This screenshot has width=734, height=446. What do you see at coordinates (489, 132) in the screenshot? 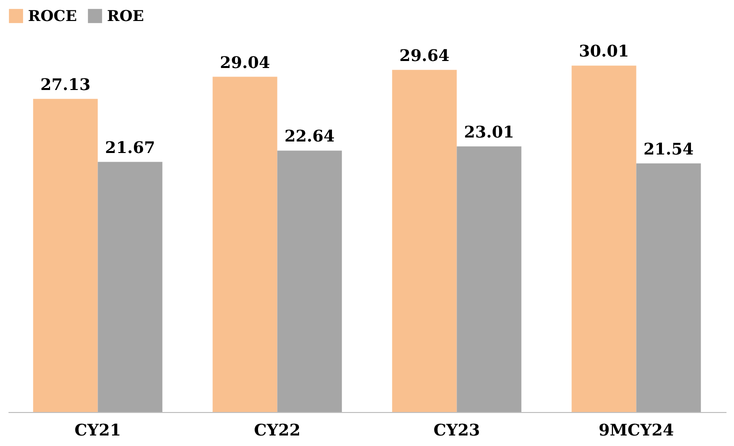
I see `data-label: 23.01` at bounding box center [489, 132].